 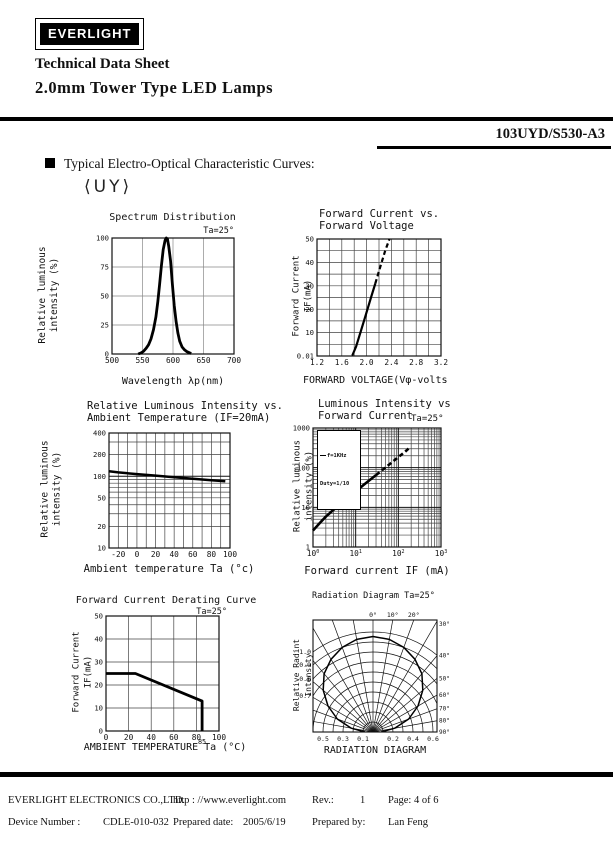 What do you see at coordinates (413, 800) in the screenshot?
I see `footer-page-label: Page: 4 of 6` at bounding box center [413, 800].